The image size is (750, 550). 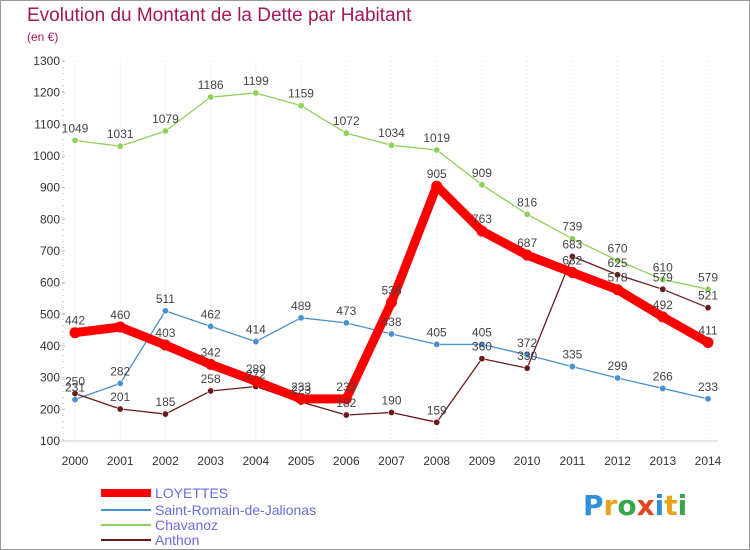 What do you see at coordinates (150, 540) in the screenshot?
I see `legend-item-anthon: Anthon` at bounding box center [150, 540].